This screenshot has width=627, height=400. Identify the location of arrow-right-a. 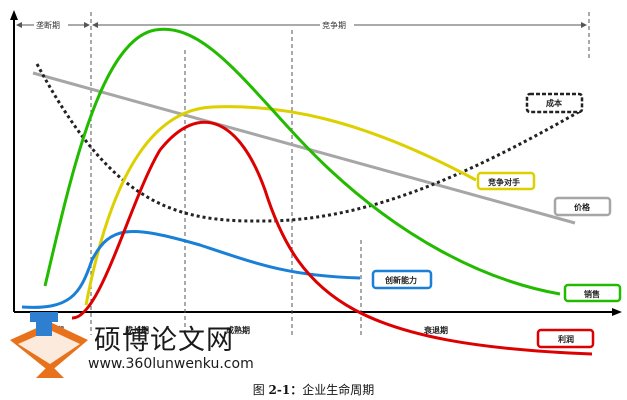
(95, 25).